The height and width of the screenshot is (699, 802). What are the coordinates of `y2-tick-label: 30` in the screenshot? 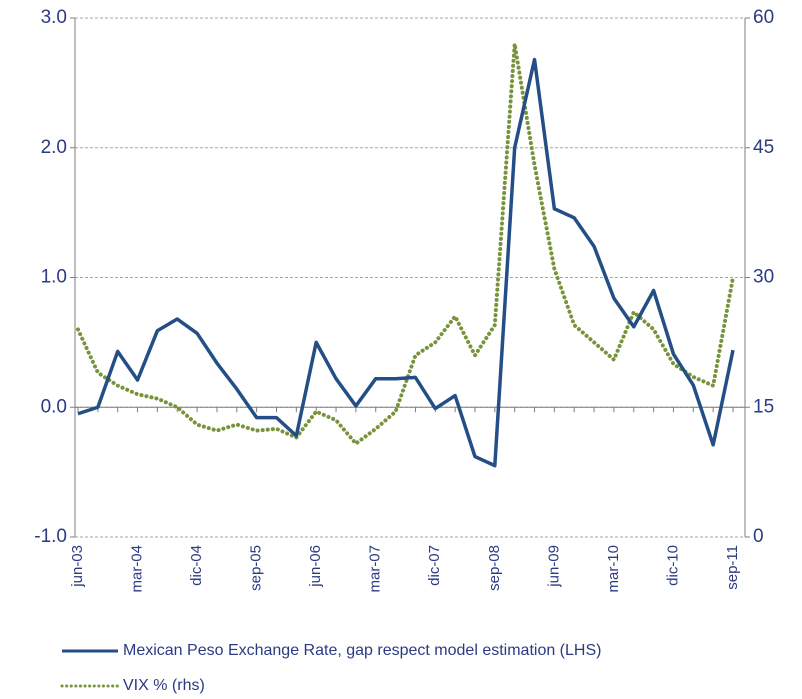 It's located at (763, 277).